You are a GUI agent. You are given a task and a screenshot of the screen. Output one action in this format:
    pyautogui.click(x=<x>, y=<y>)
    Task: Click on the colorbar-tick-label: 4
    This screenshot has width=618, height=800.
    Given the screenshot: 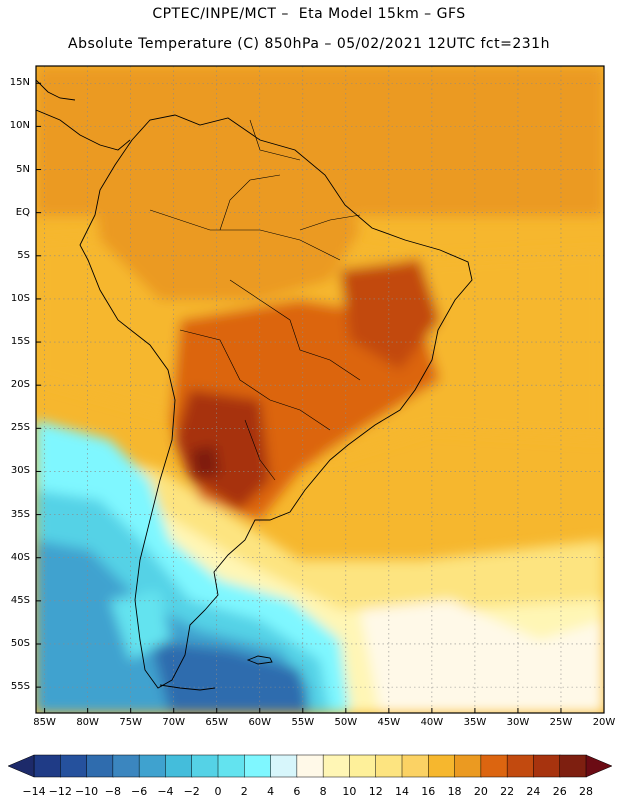 What is the action you would take?
    pyautogui.click(x=271, y=791)
    